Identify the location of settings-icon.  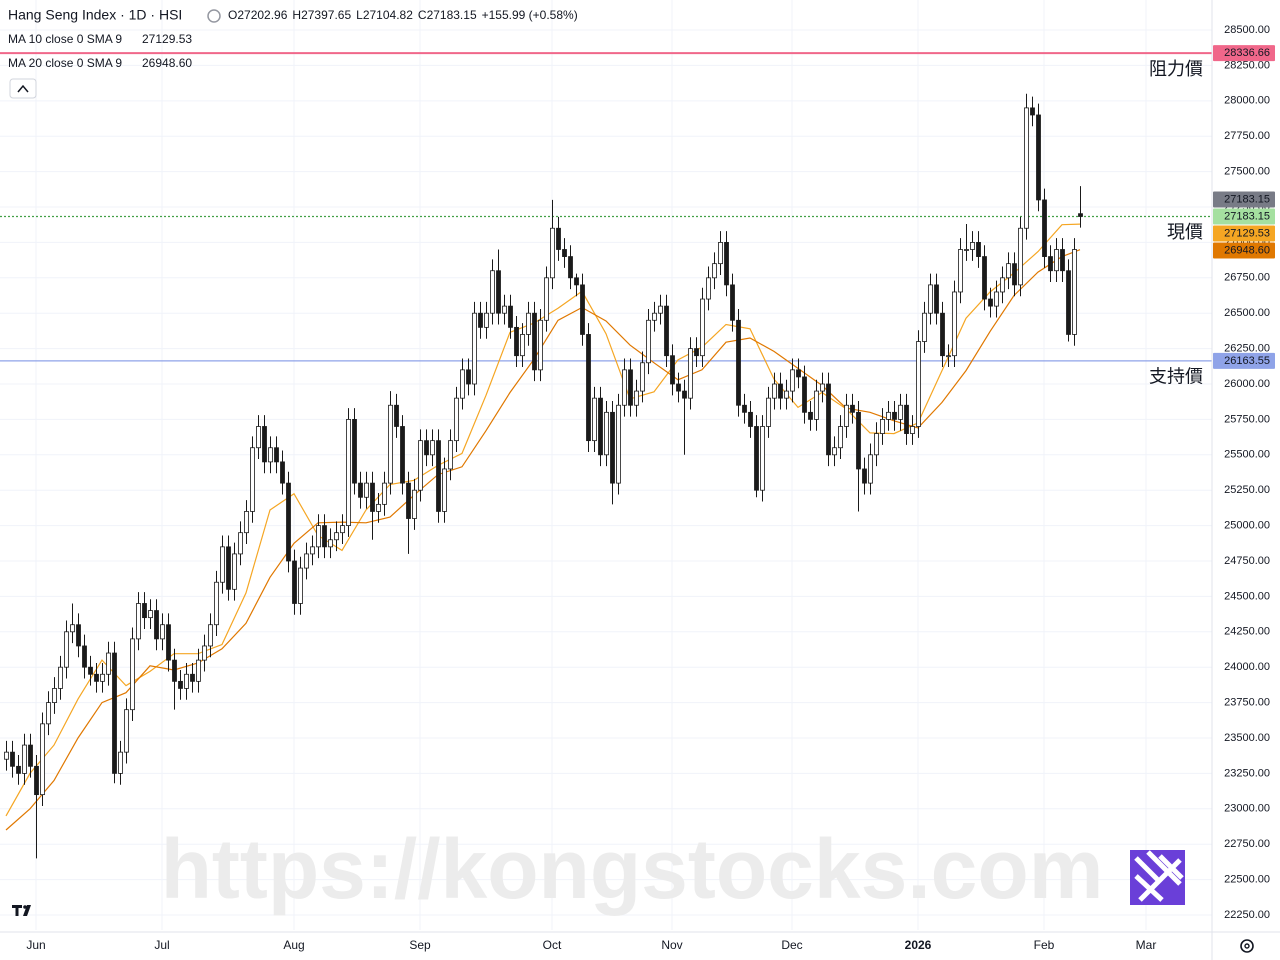
(1247, 946).